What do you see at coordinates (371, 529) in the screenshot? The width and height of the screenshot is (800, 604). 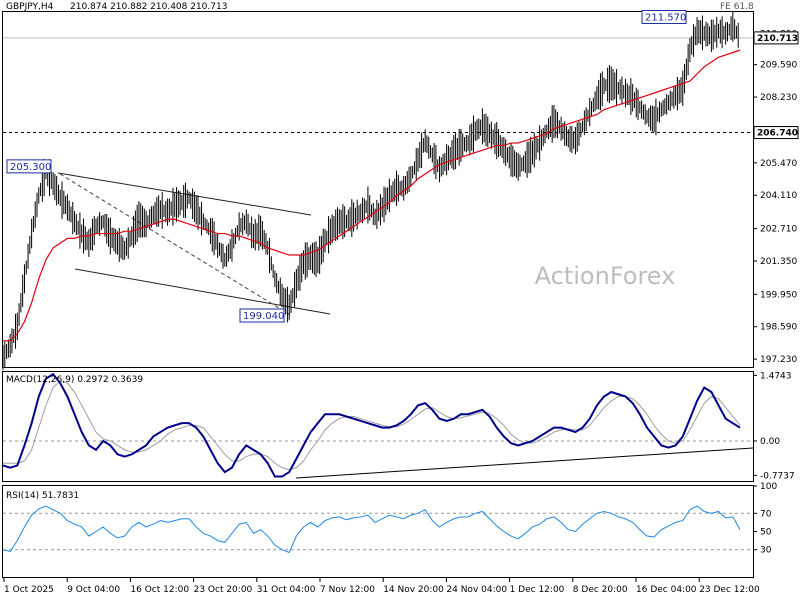 I see `rsi-line` at bounding box center [371, 529].